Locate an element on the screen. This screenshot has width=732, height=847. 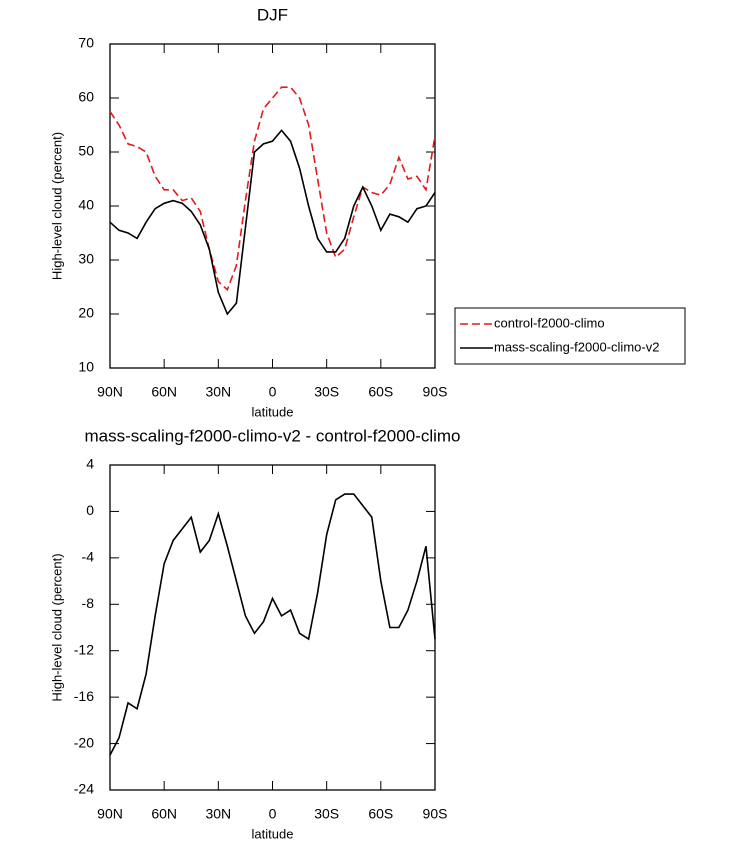
y-tick-label: 20 is located at coordinates (86, 313).